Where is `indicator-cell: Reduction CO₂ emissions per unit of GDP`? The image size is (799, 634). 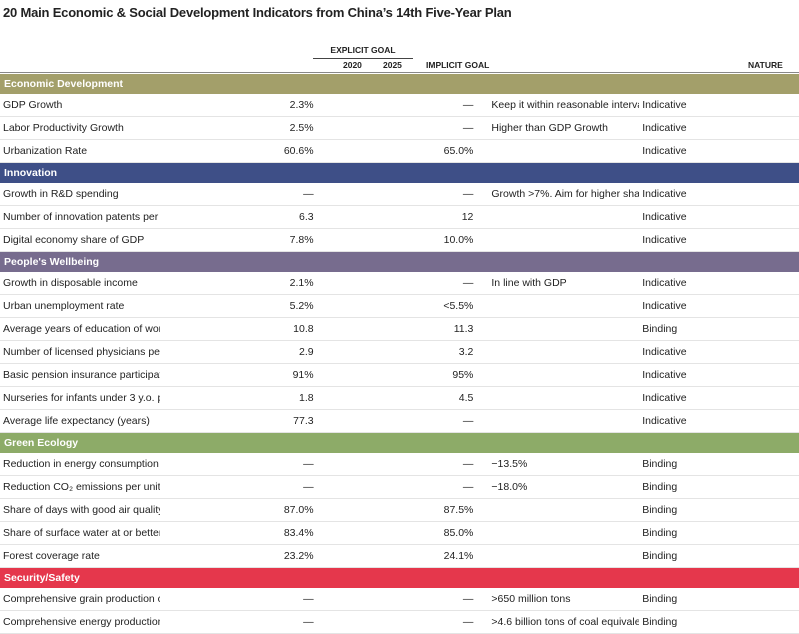
indicator-cell: Reduction CO₂ emissions per unit of GDP is located at coordinates (80, 487).